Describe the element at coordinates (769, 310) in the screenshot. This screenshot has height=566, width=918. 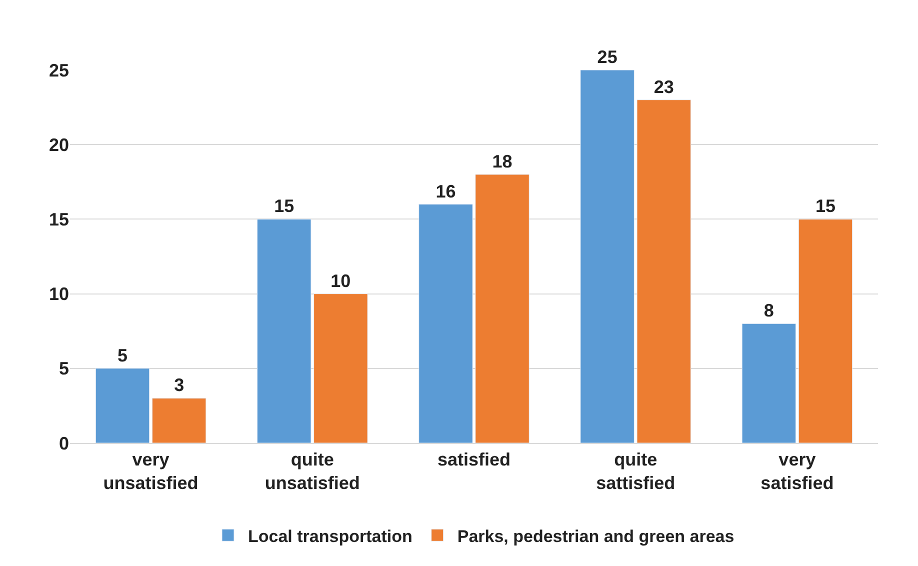
I see `data-label: 8` at that location.